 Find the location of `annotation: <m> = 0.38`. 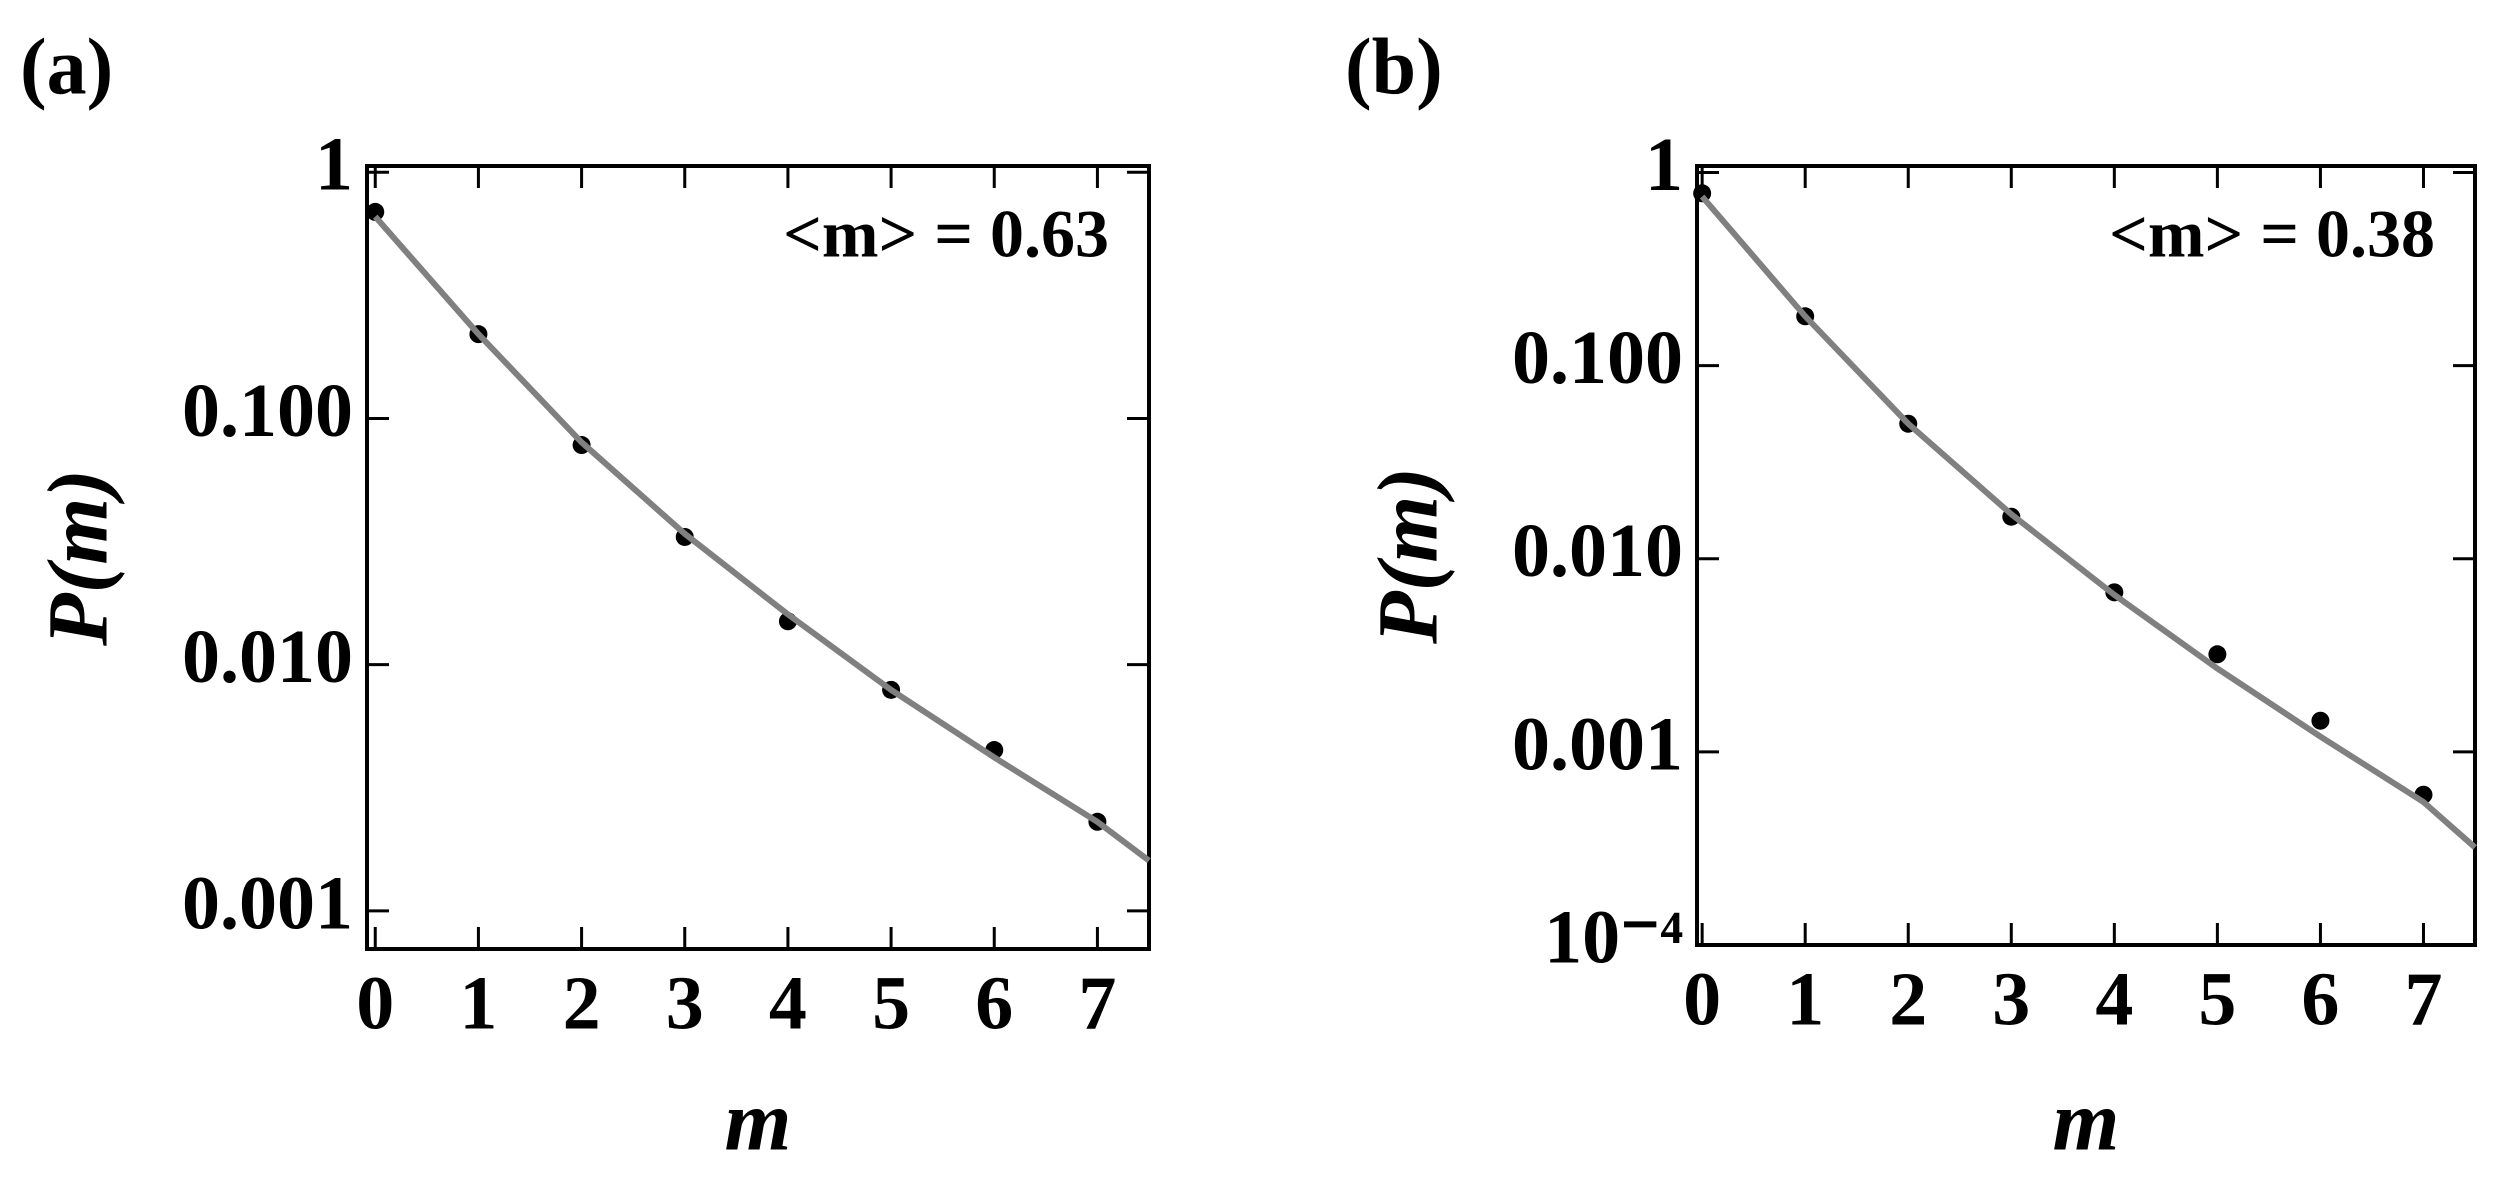

annotation: <m> = 0.38 is located at coordinates (2272, 234).